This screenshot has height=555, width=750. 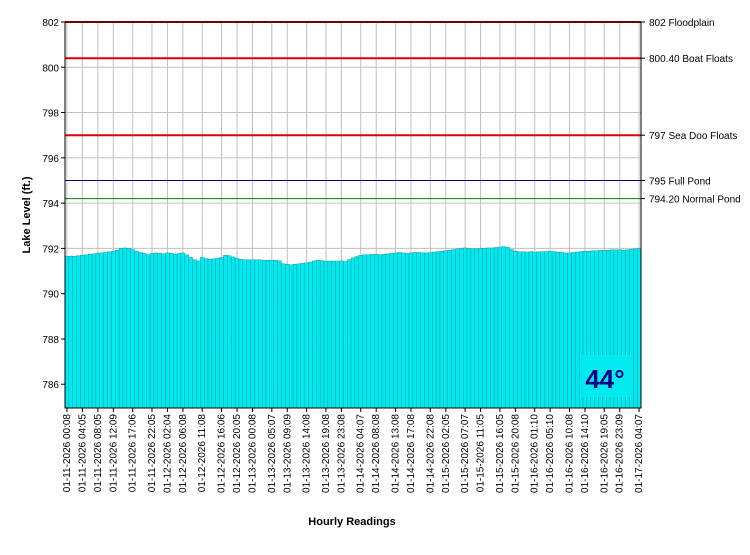 What do you see at coordinates (326, 453) in the screenshot?
I see `x-tick-label: 01-13-2026 19:08` at bounding box center [326, 453].